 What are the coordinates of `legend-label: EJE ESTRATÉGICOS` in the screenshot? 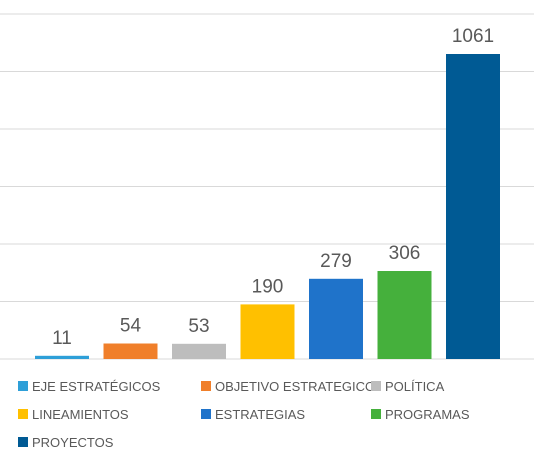 It's located at (96, 386).